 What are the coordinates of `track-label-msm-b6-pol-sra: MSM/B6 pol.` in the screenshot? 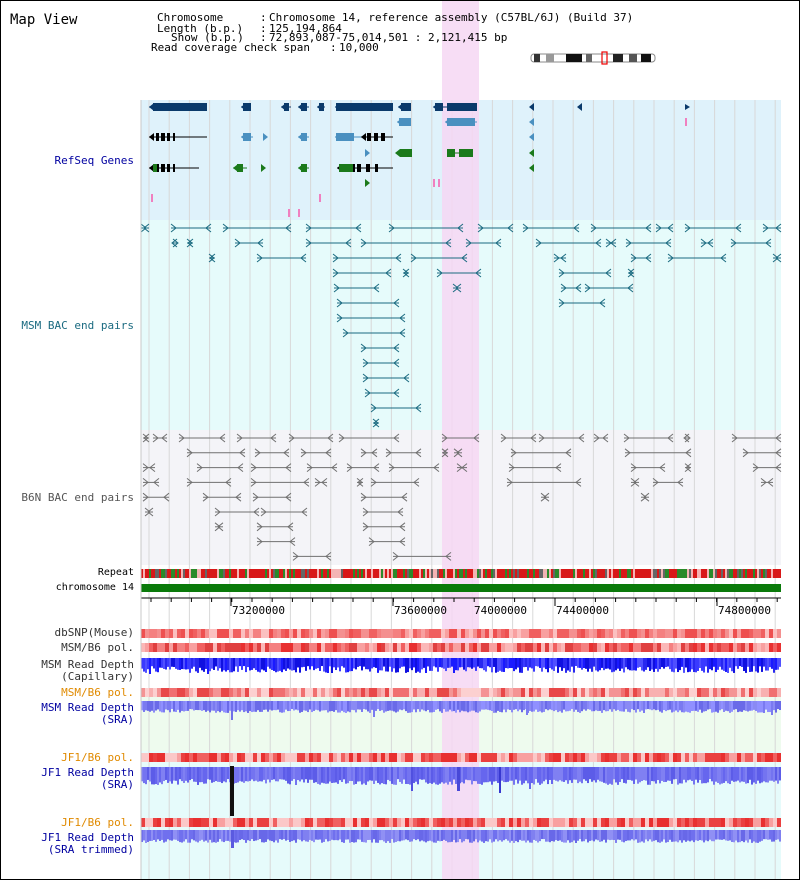 It's located at (97, 692).